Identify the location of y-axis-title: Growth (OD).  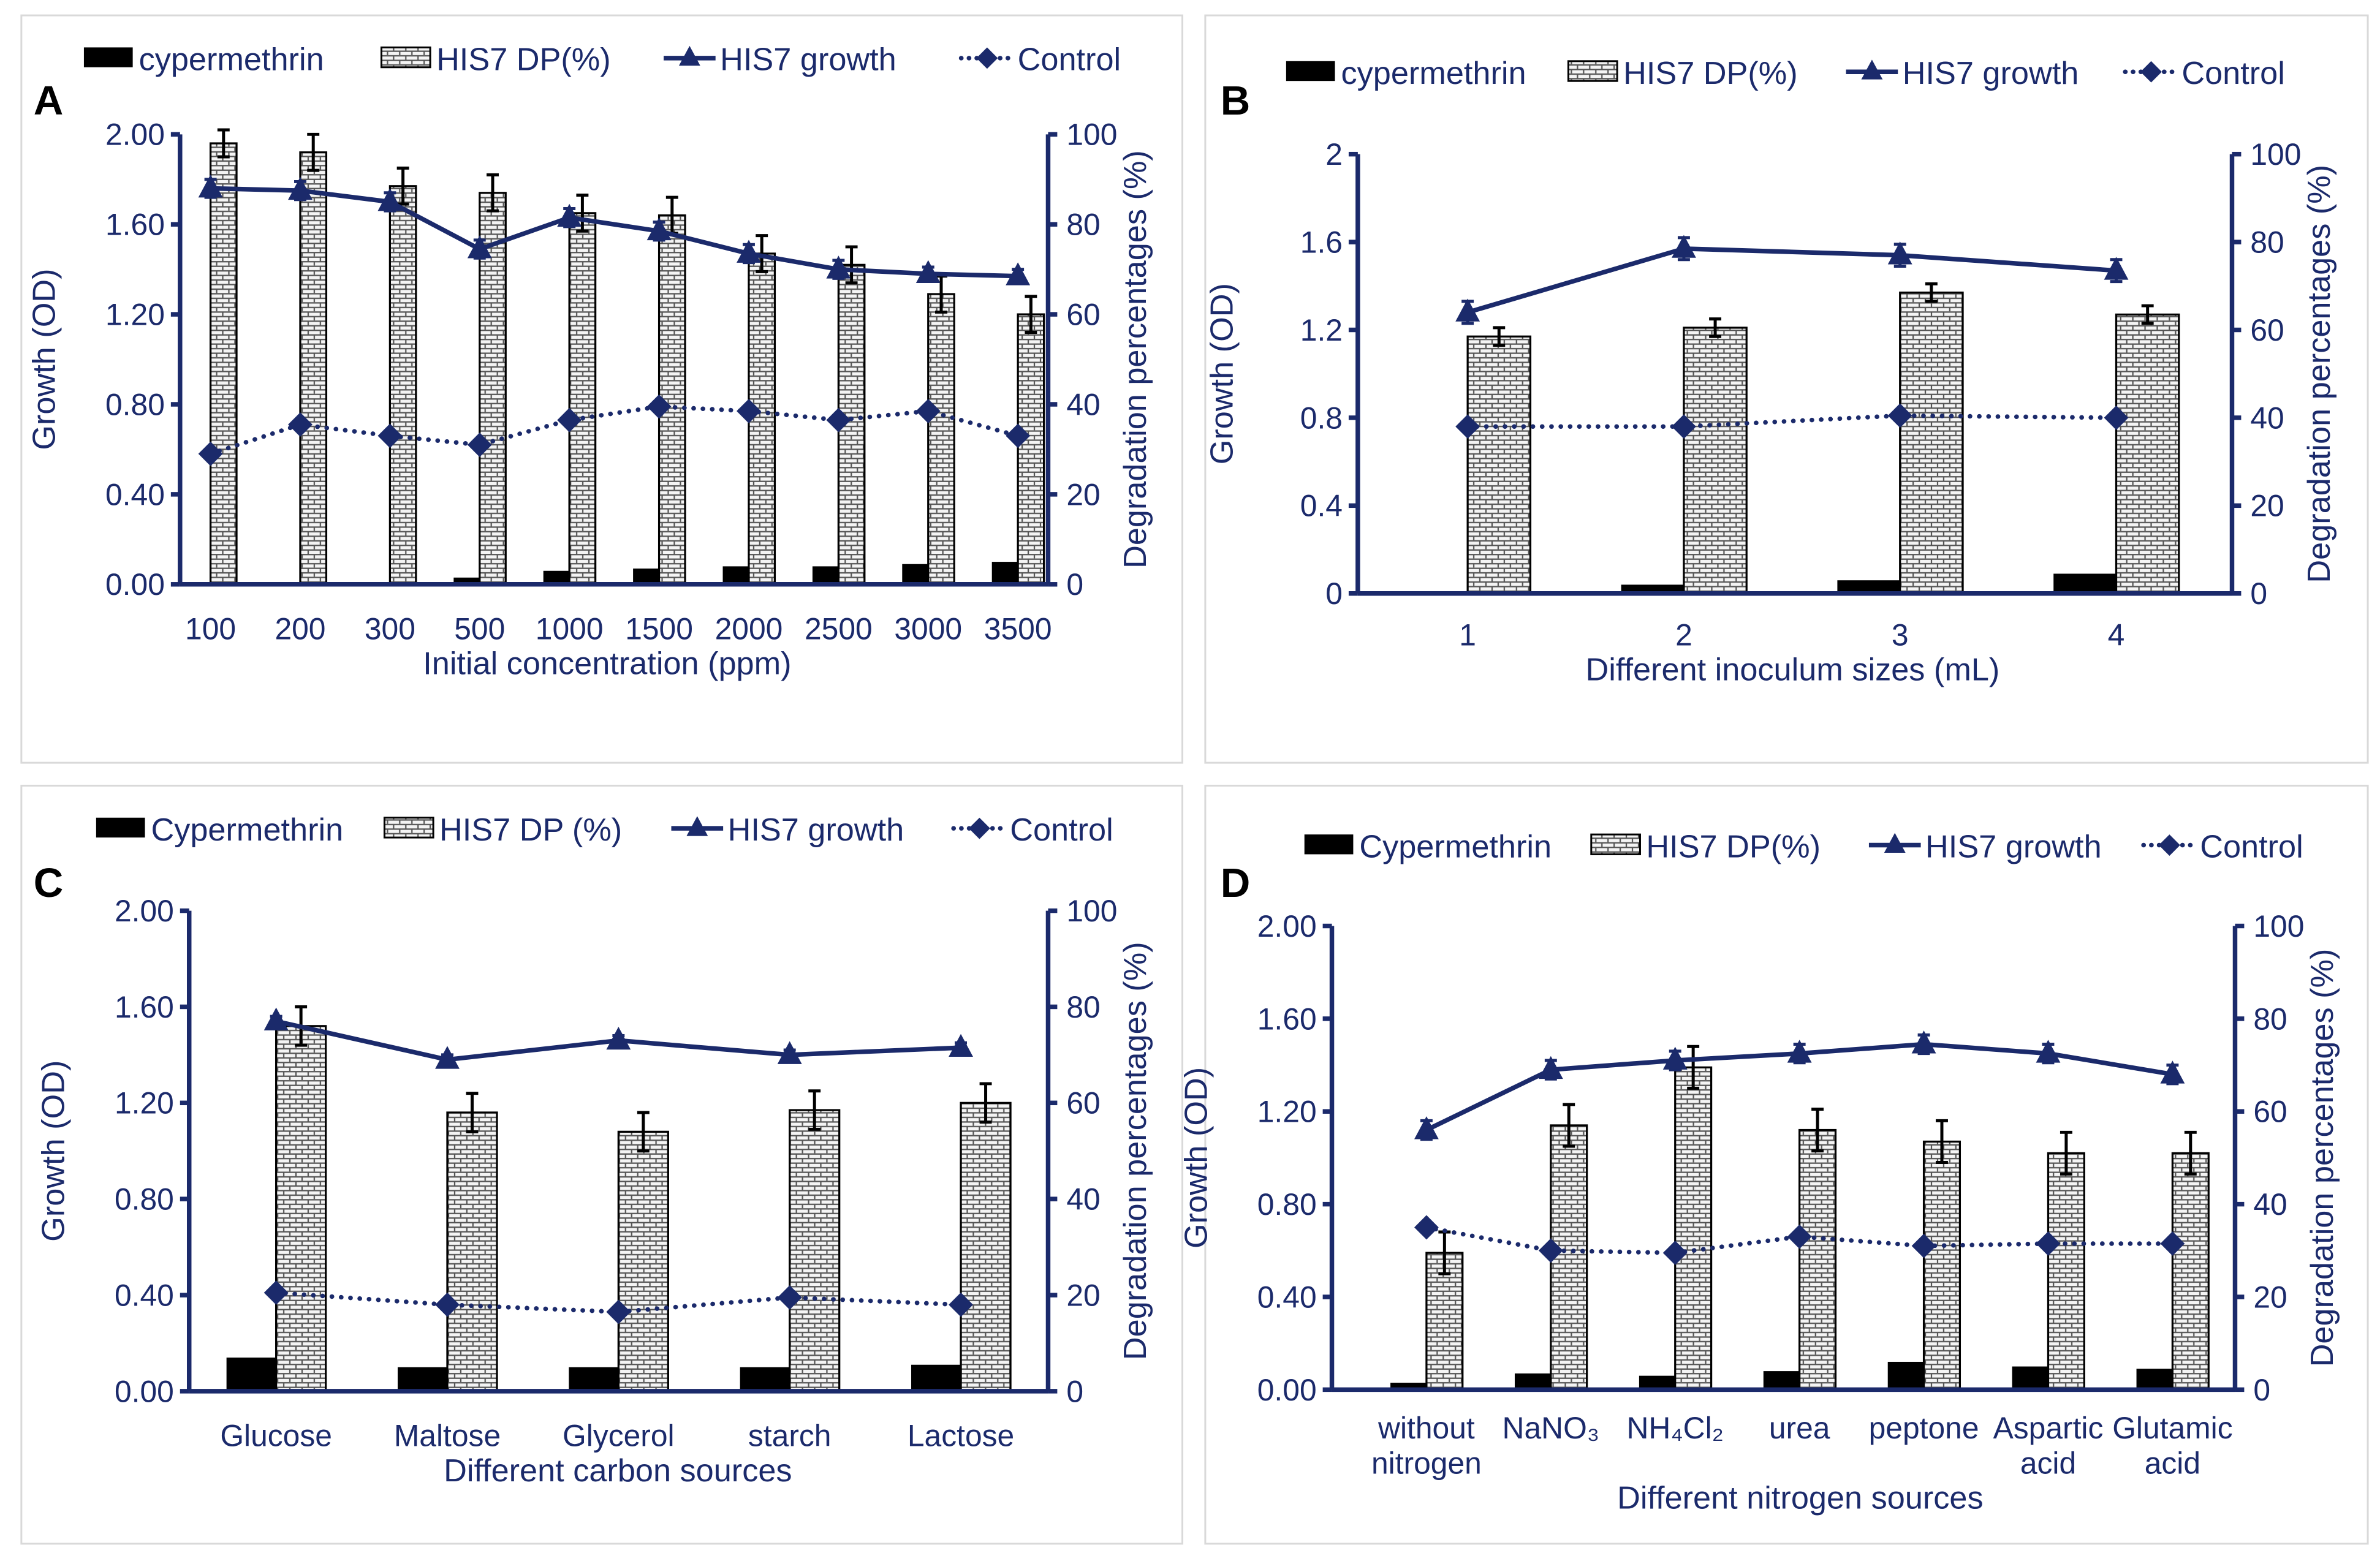
(45, 359).